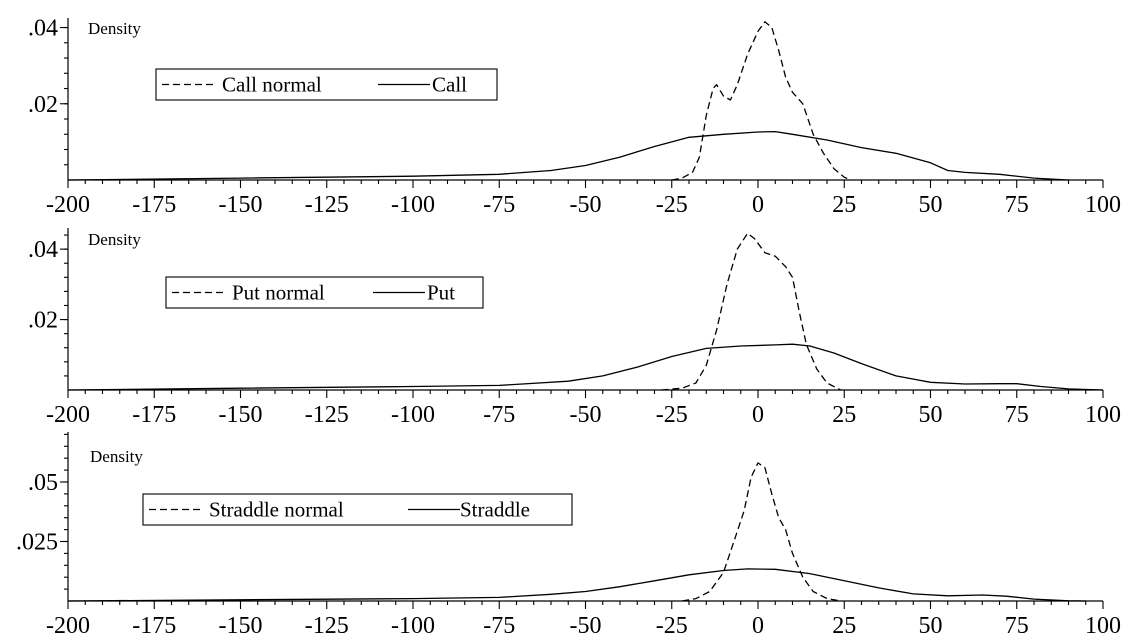 This screenshot has width=1146, height=639. What do you see at coordinates (585, 367) in the screenshot?
I see `put-line` at bounding box center [585, 367].